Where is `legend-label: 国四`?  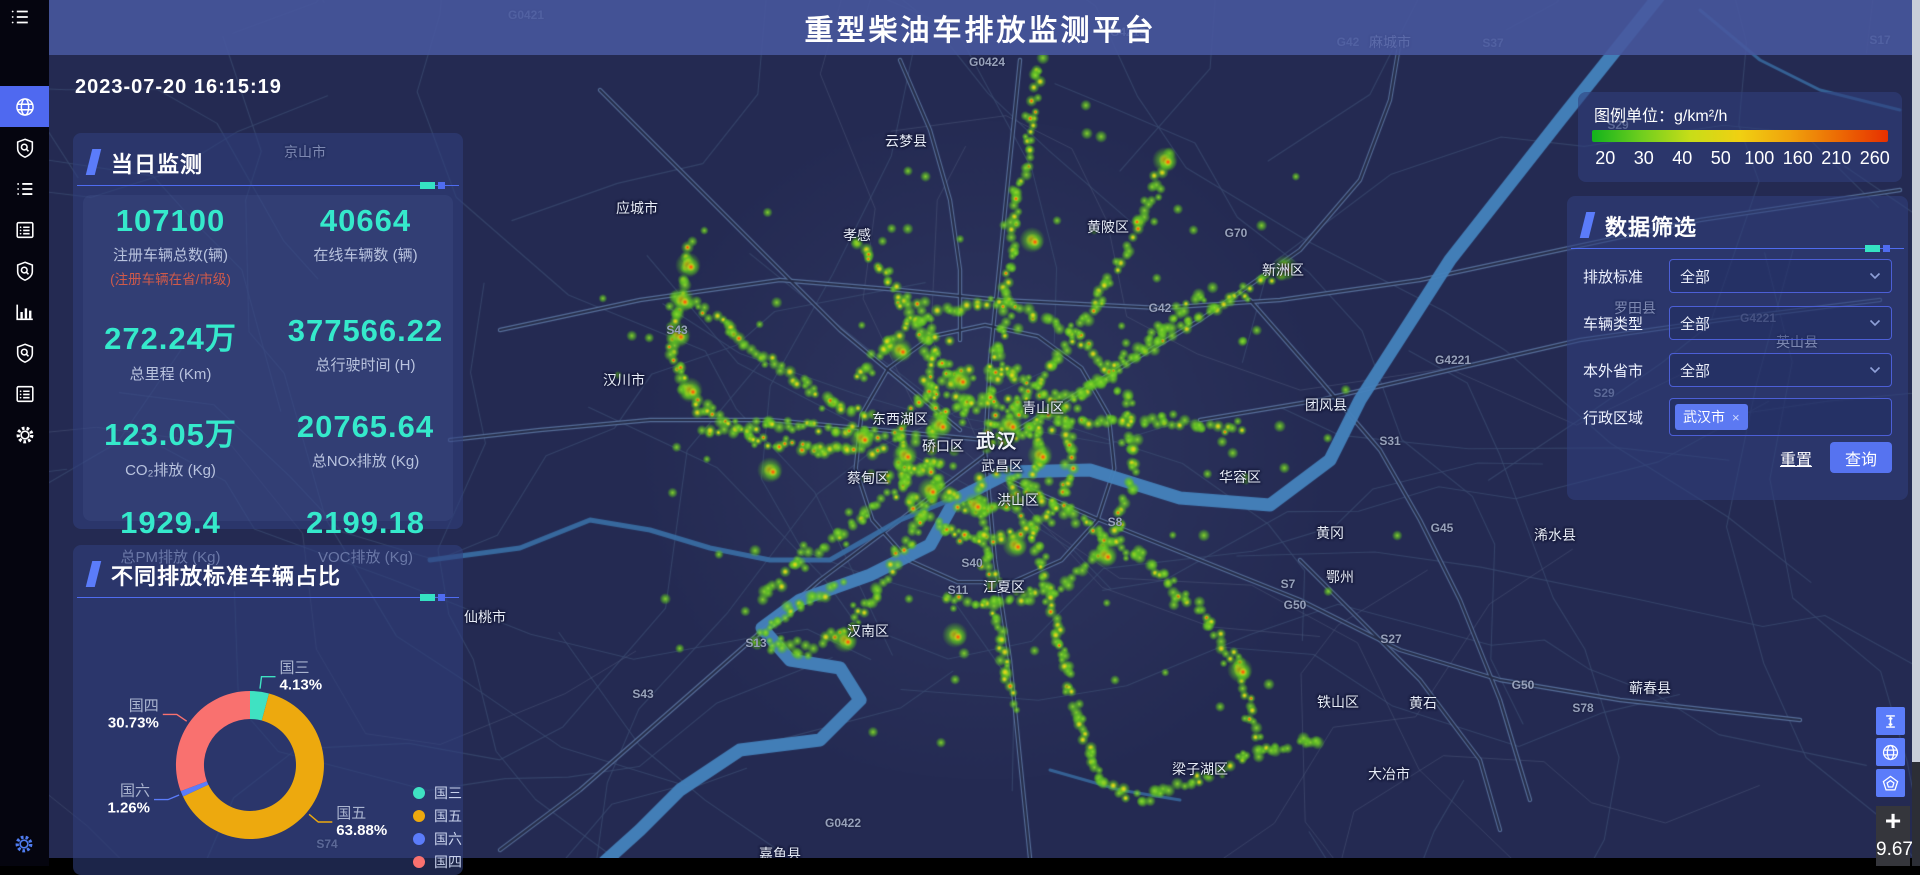
legend-label: 国四 is located at coordinates (448, 861).